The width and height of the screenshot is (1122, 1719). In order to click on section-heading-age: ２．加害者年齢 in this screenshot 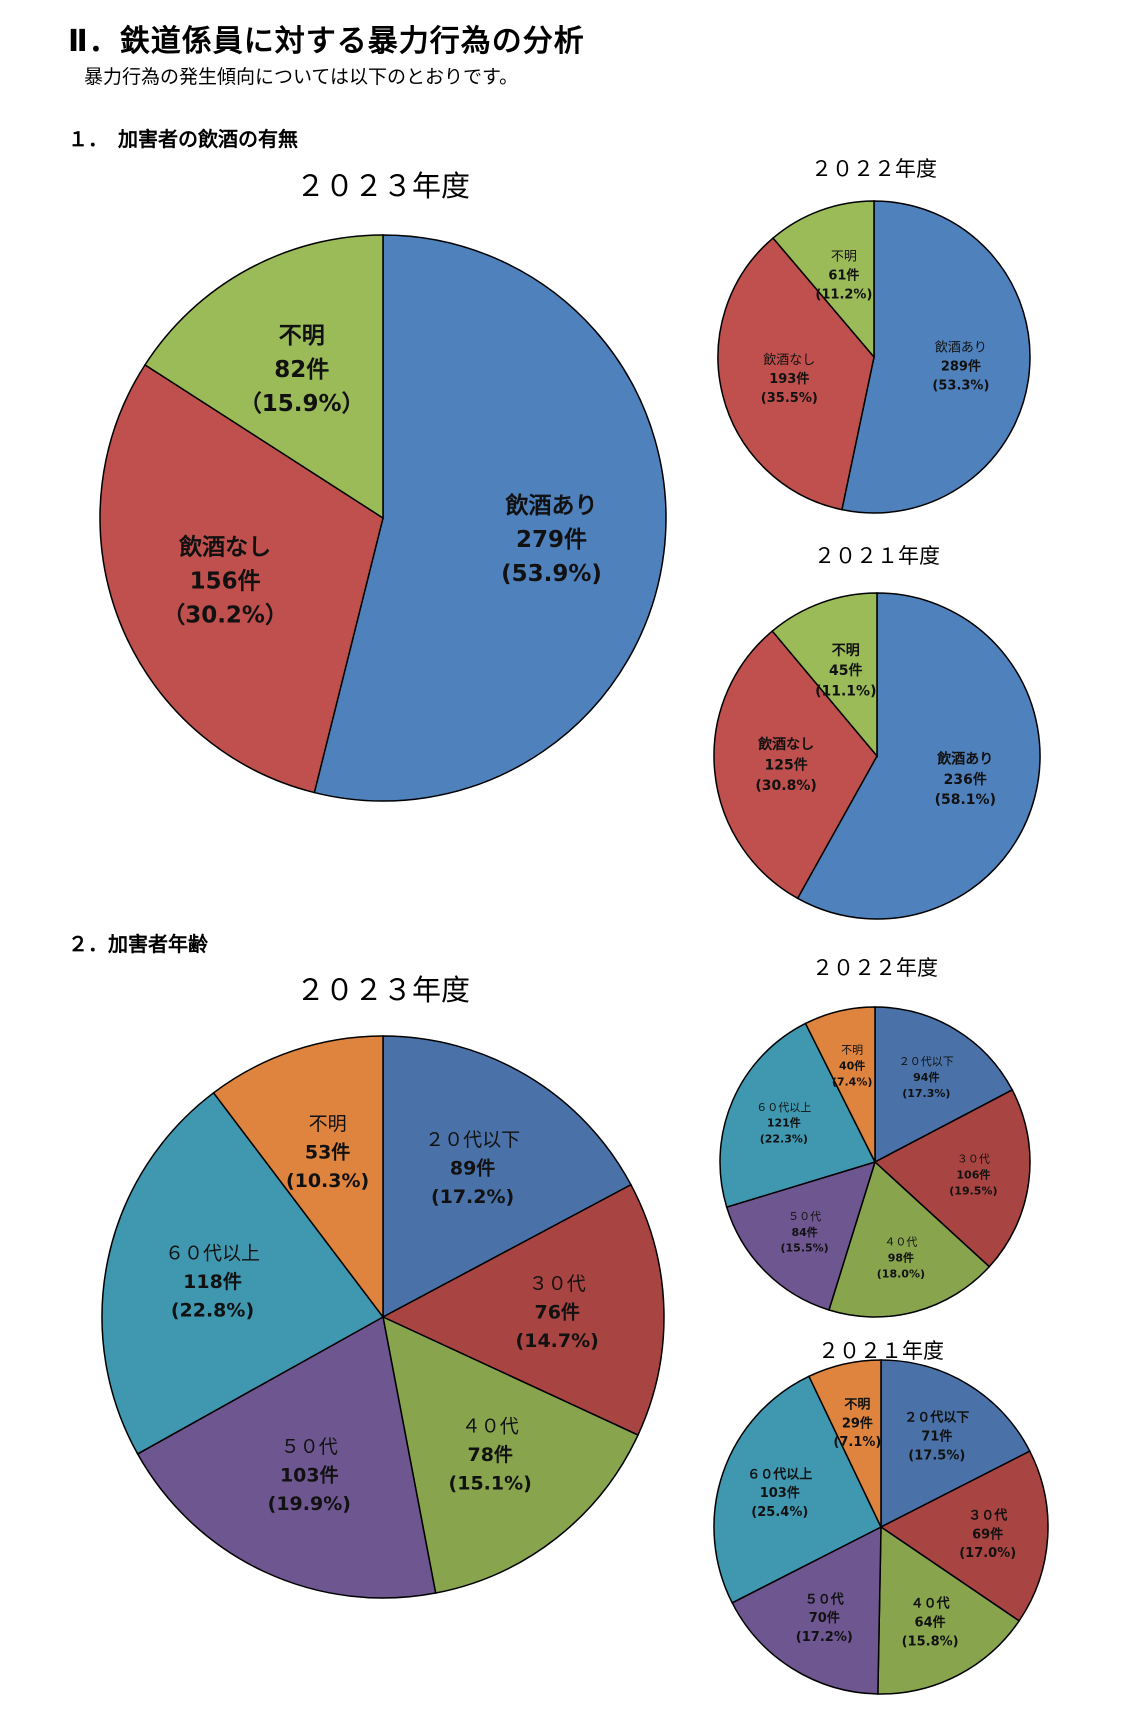, I will do `click(138, 944)`.